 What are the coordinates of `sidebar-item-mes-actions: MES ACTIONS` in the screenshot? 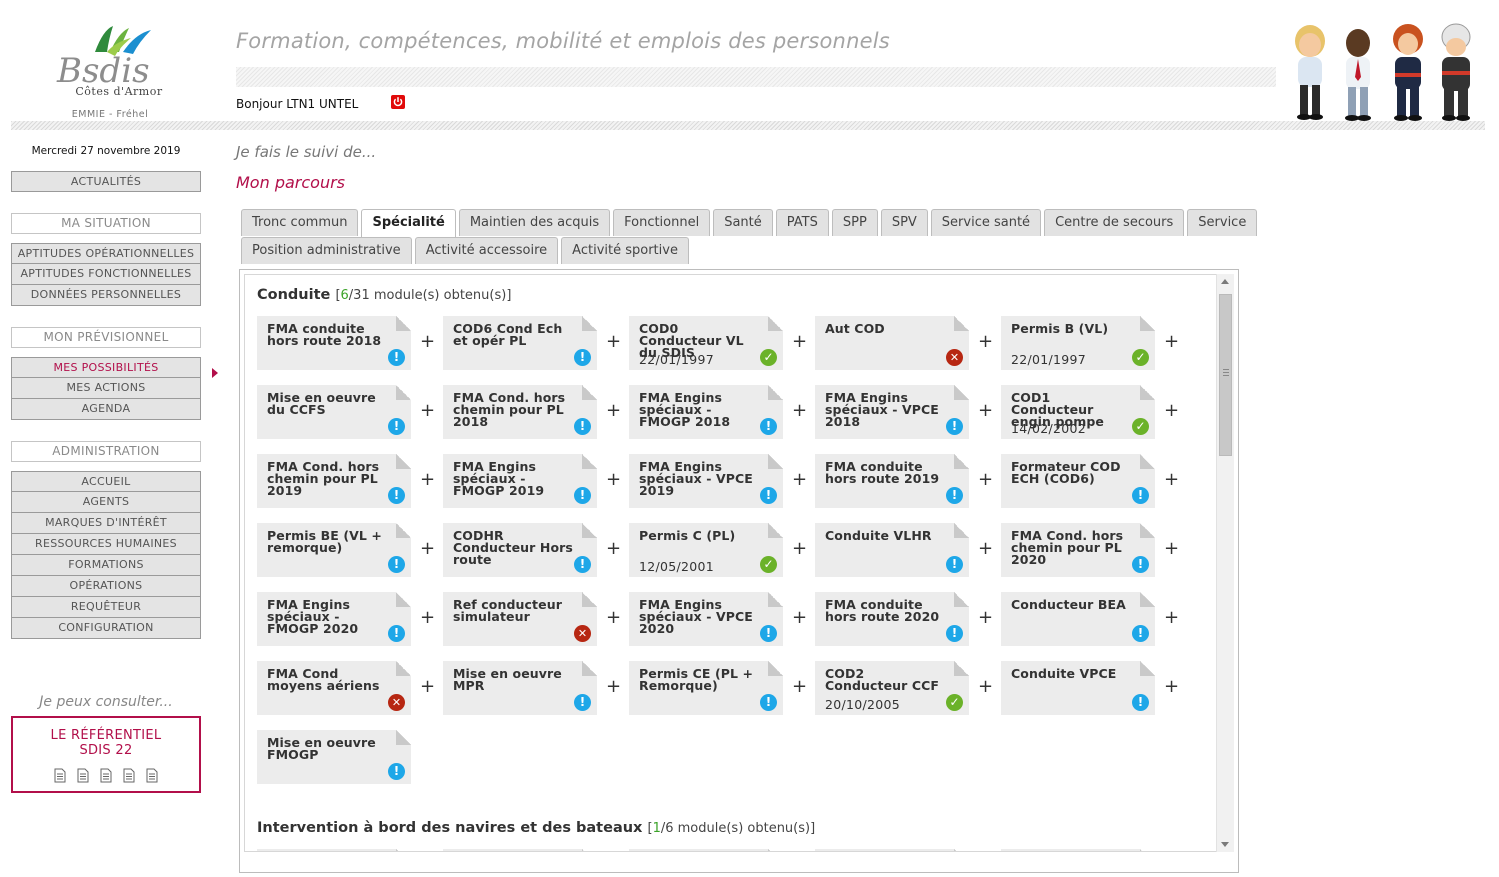 It's located at (106, 388).